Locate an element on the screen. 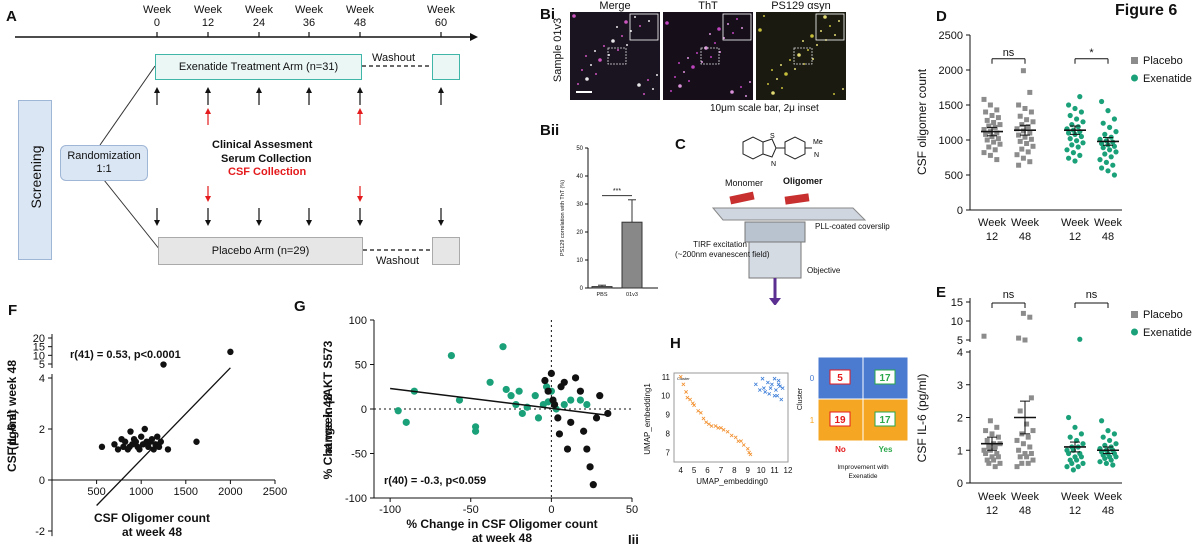 The image size is (1200, 550). h-xtick-label: 12 is located at coordinates (788, 470).